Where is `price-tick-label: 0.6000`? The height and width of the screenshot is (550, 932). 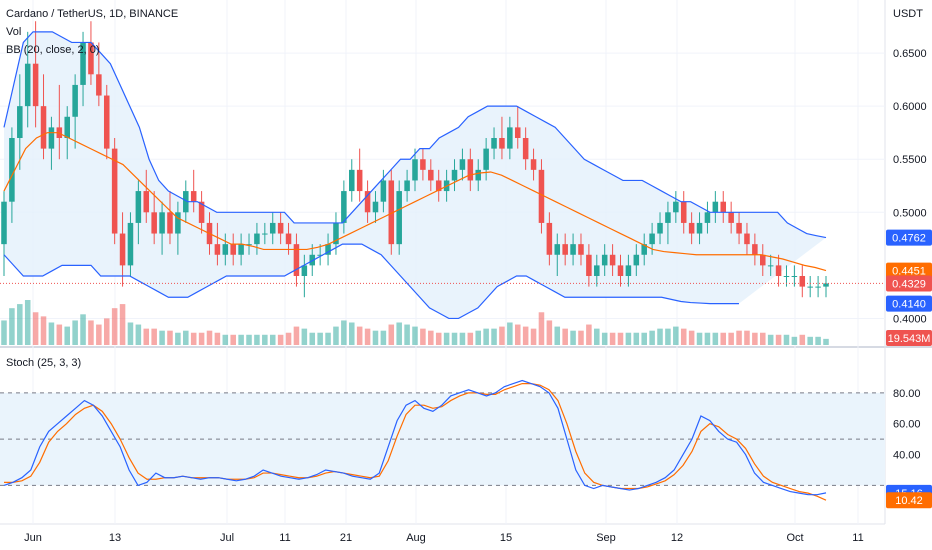
price-tick-label: 0.6000 is located at coordinates (910, 107).